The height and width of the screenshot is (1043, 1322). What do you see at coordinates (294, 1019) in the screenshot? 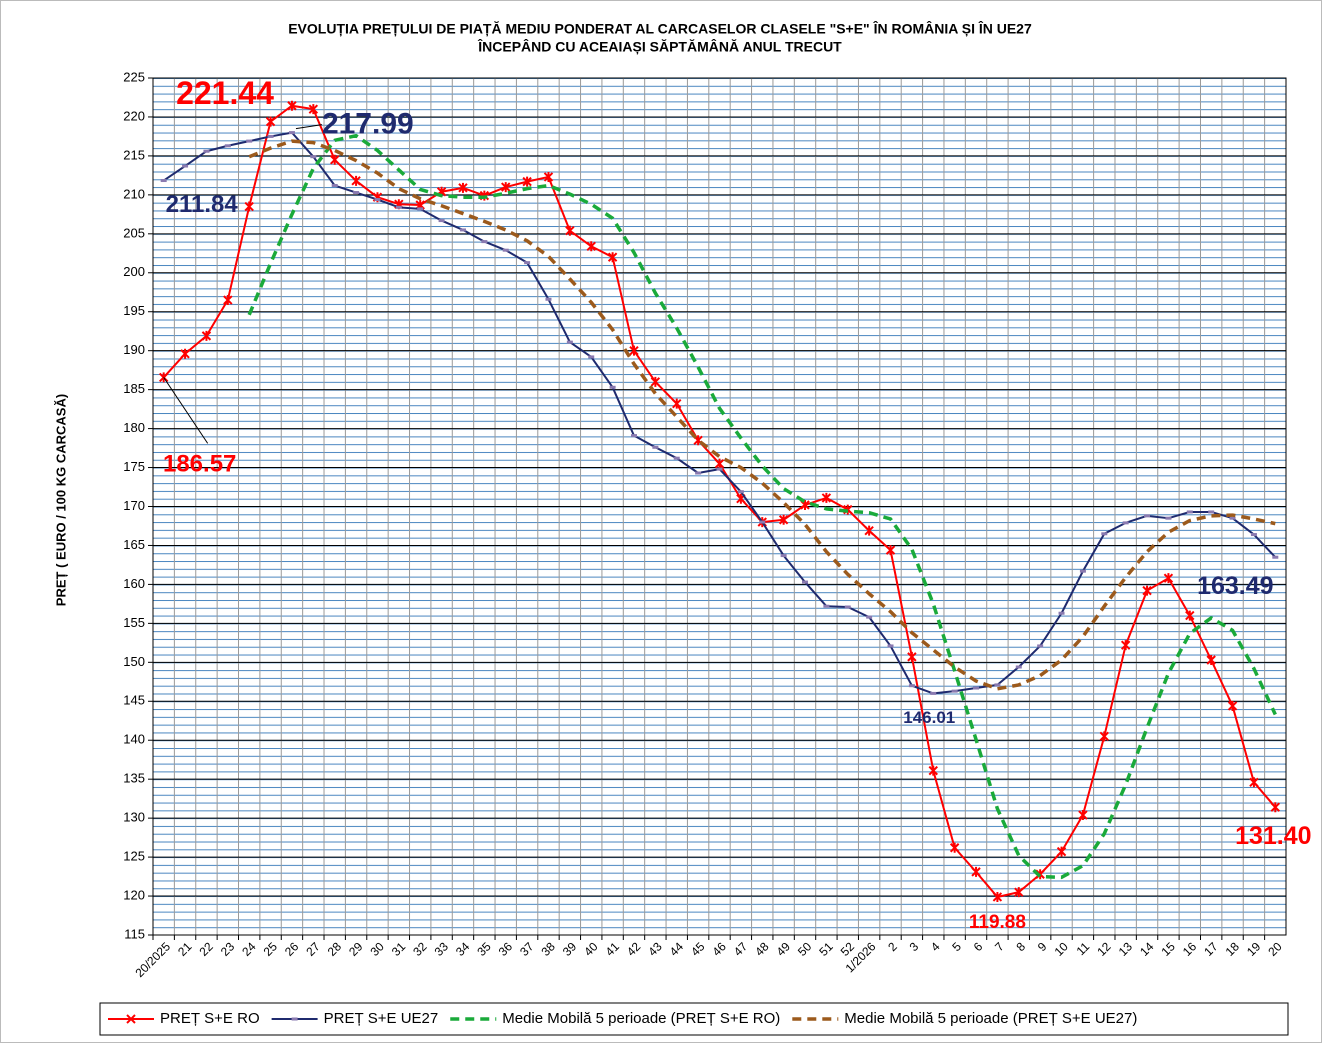
I see `legend-marker` at bounding box center [294, 1019].